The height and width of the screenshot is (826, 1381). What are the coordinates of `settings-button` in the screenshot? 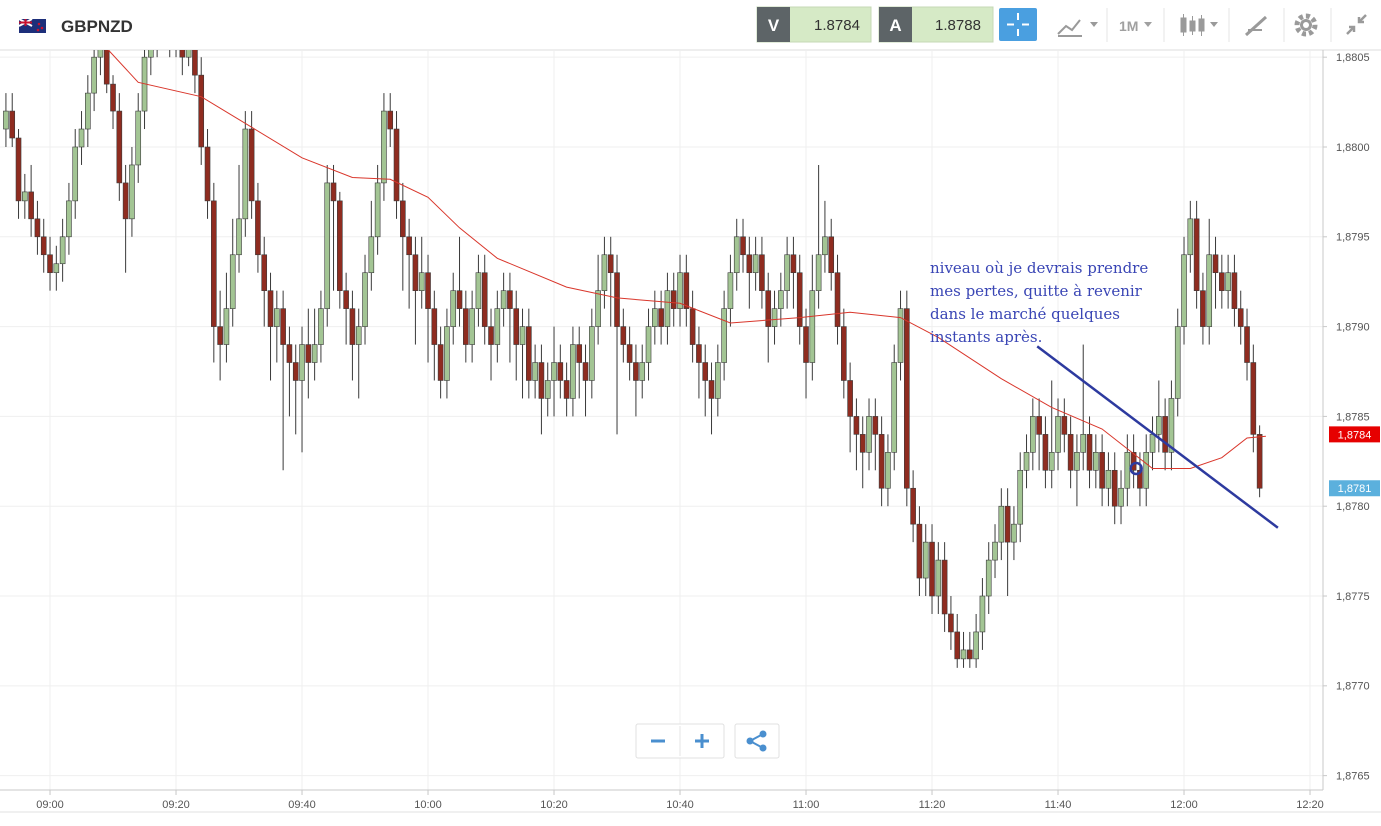 It's located at (1306, 25).